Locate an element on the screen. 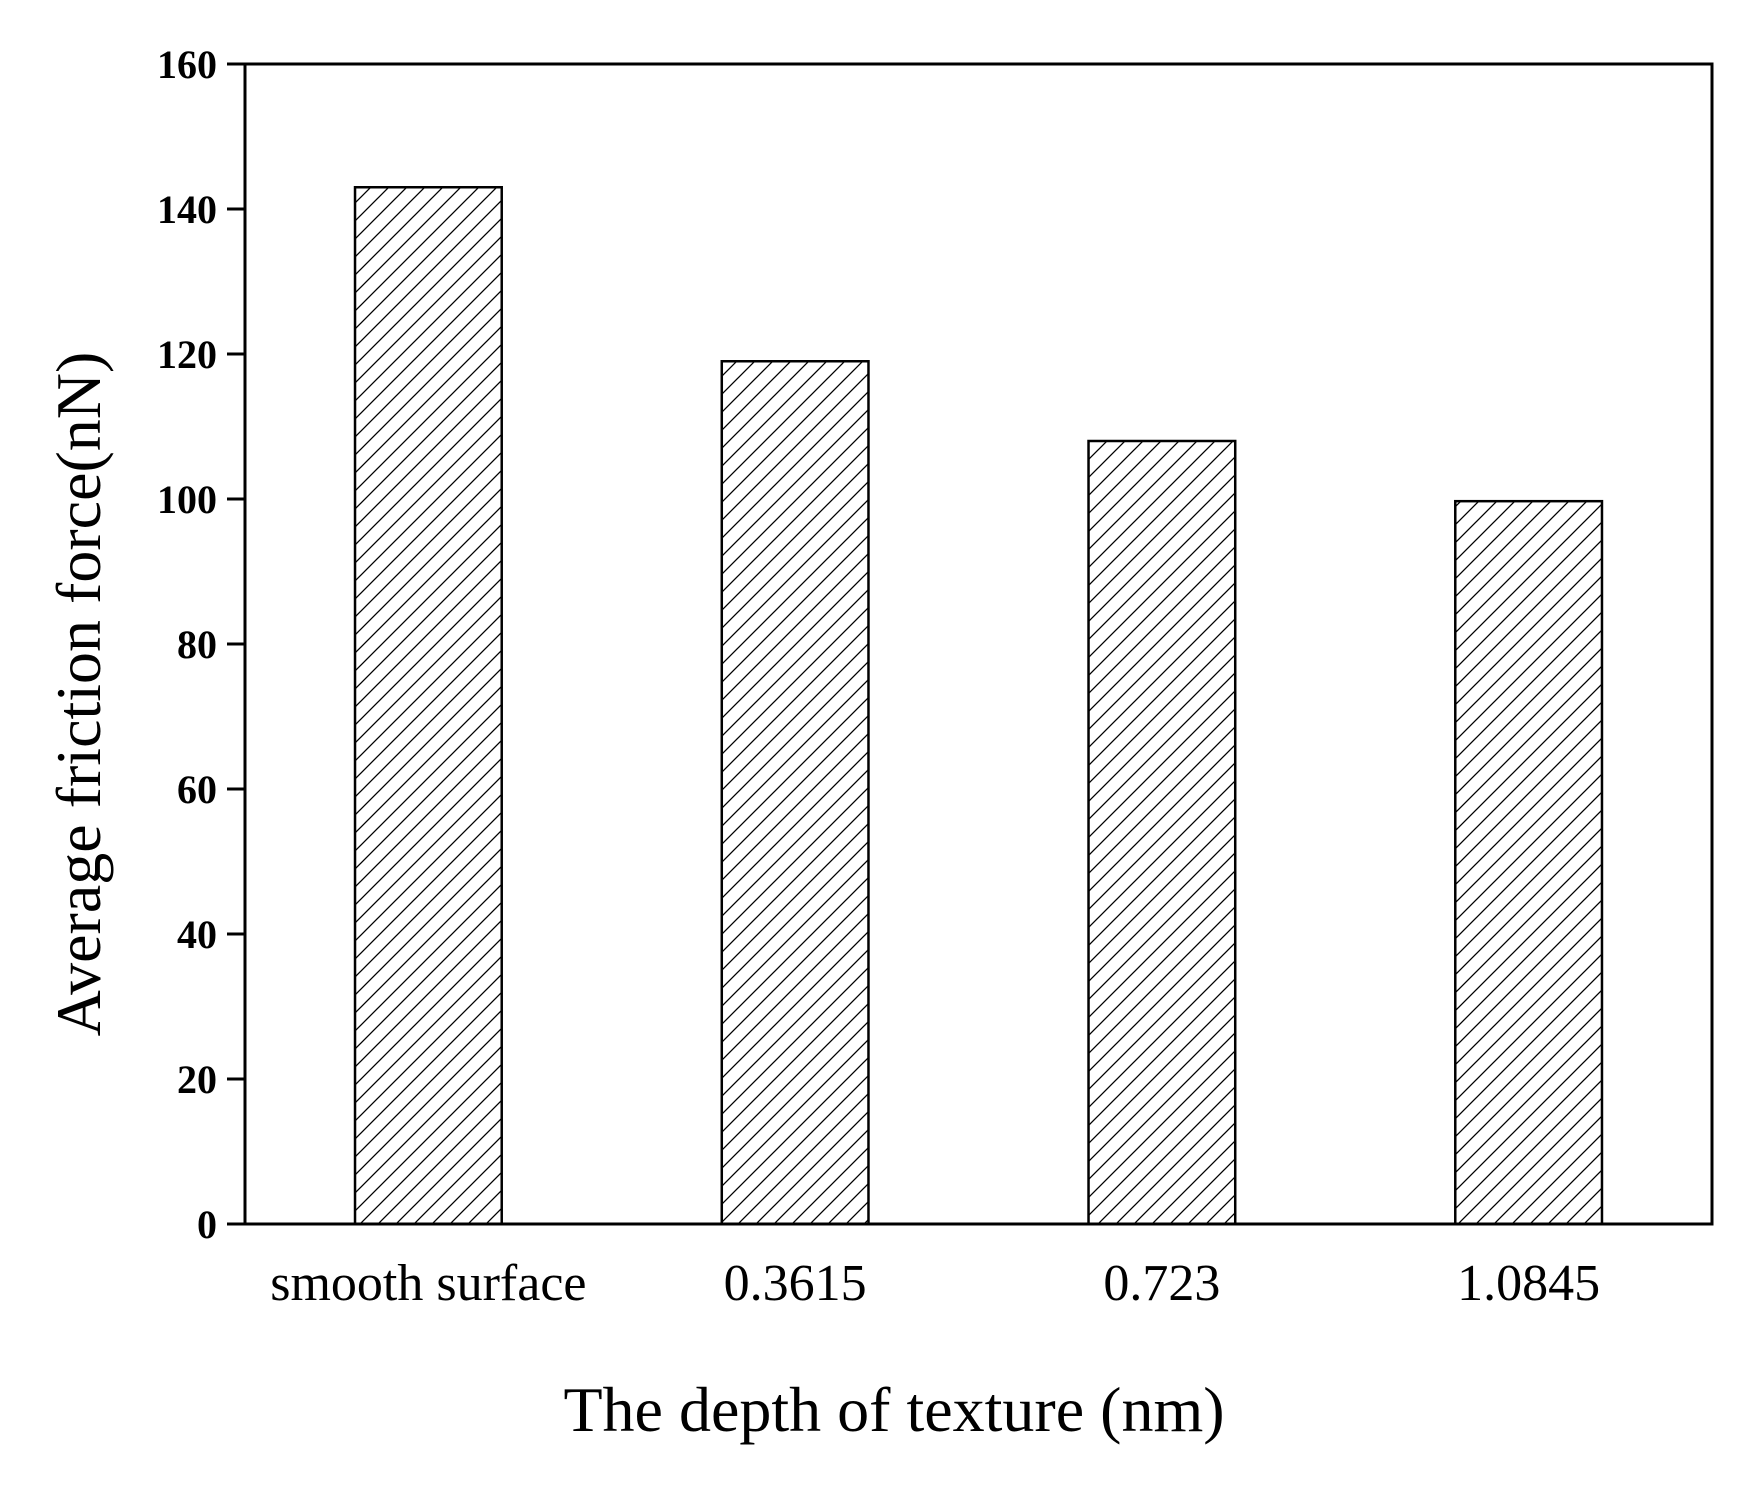 This screenshot has width=1738, height=1489. y-tick-label: 0 is located at coordinates (207, 1224).